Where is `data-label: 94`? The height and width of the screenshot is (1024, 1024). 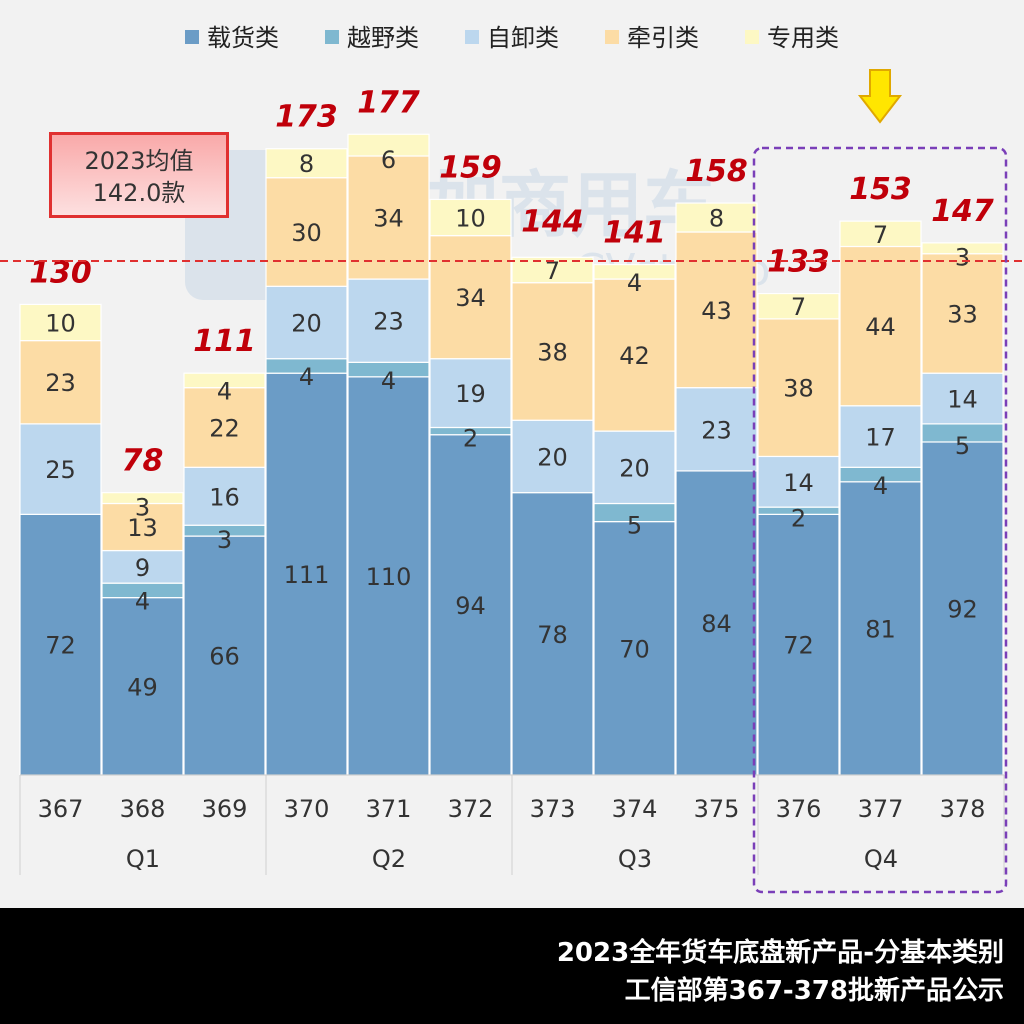 data-label: 94 is located at coordinates (470, 606).